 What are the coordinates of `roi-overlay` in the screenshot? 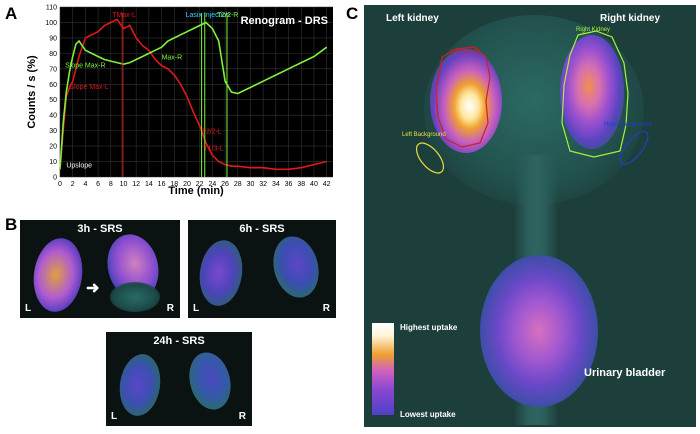 It's located at (532, 102).